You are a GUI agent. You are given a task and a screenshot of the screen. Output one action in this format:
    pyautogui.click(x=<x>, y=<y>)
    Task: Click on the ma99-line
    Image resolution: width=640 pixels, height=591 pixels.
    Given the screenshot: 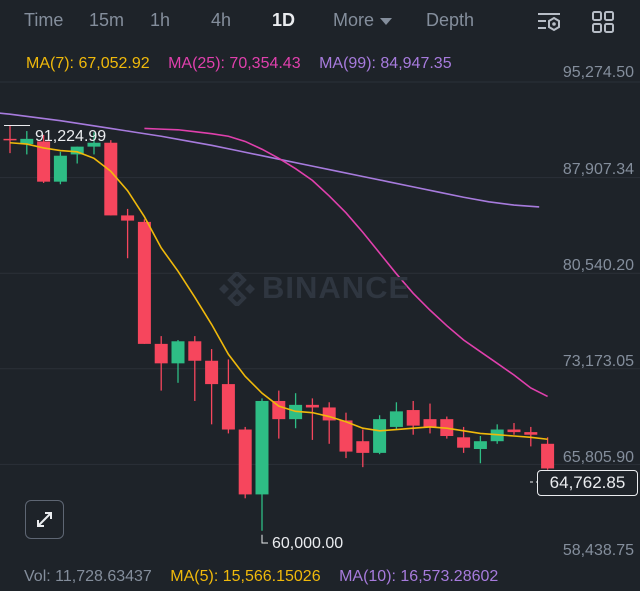 What is the action you would take?
    pyautogui.click(x=270, y=160)
    